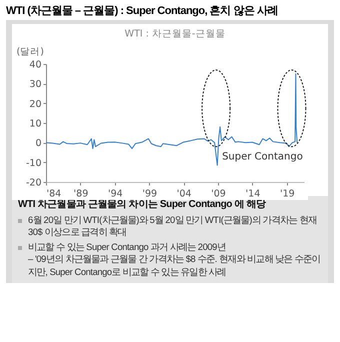 This screenshot has height=342, width=340. I want to click on y-tick-label: 10, so click(35, 124).